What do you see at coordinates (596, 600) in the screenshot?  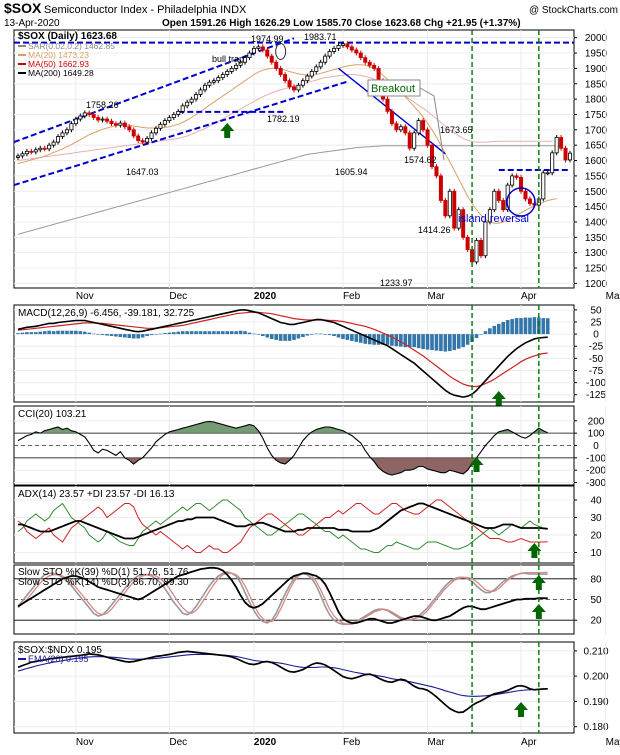 I see `stochastics-ytick-label: 50` at bounding box center [596, 600].